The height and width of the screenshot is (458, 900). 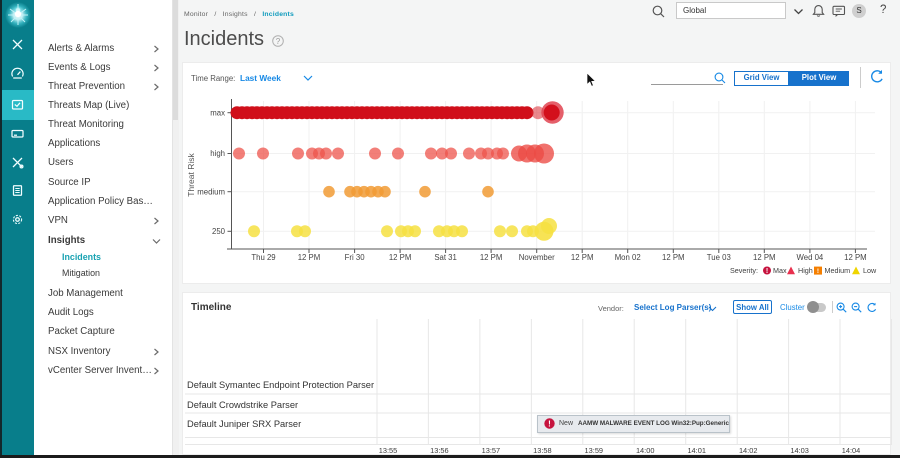 What do you see at coordinates (445, 257) in the screenshot?
I see `svg-text: Sat 31` at bounding box center [445, 257].